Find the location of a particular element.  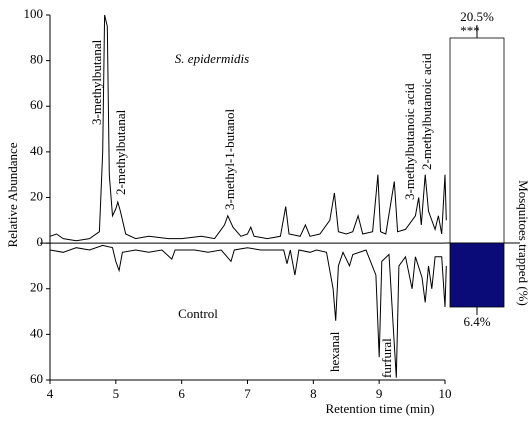

x-tick-label: 7 is located at coordinates (247, 393).